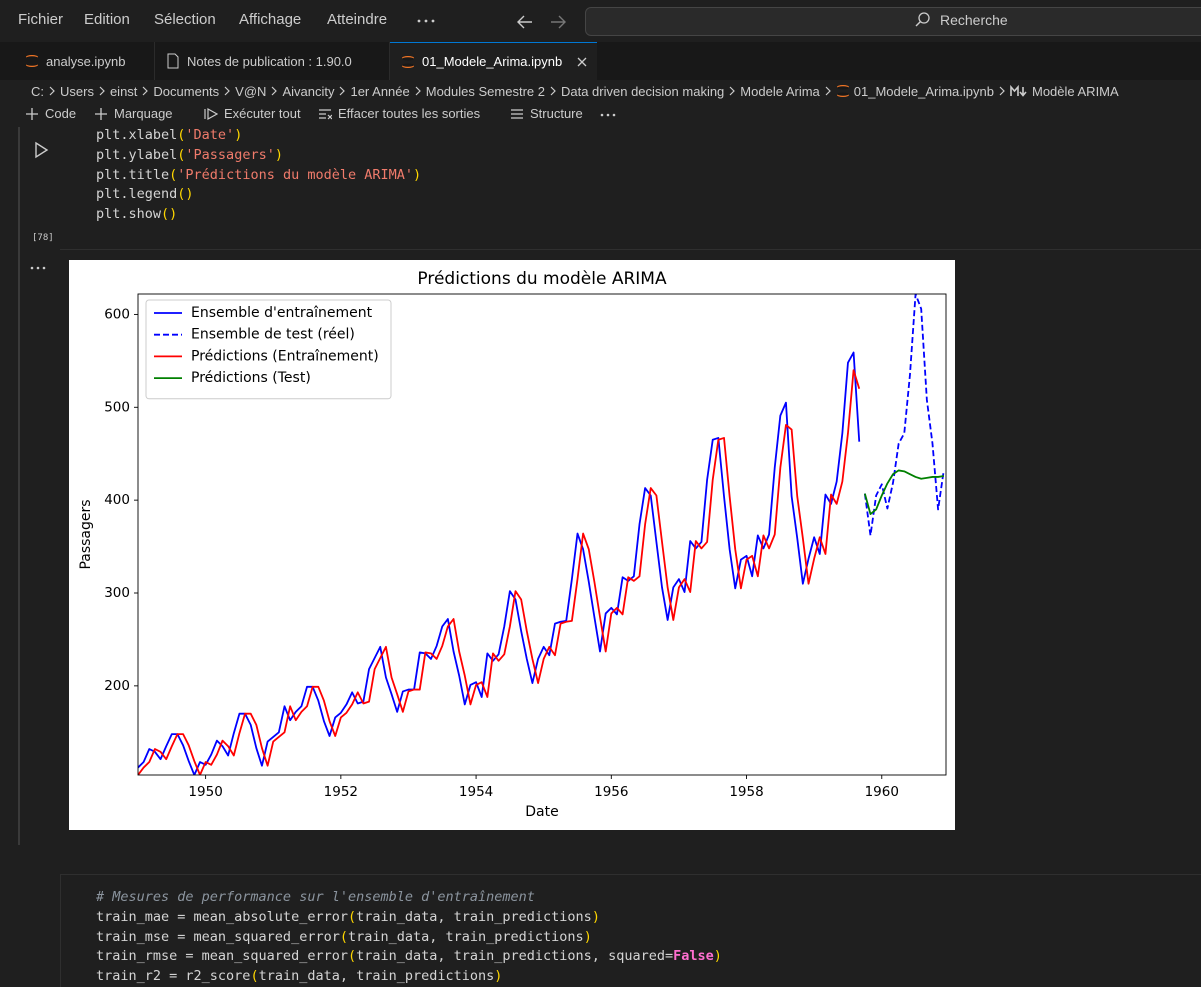 Image resolution: width=1201 pixels, height=987 pixels. What do you see at coordinates (123, 91) in the screenshot?
I see `breadcrumb-item: einst` at bounding box center [123, 91].